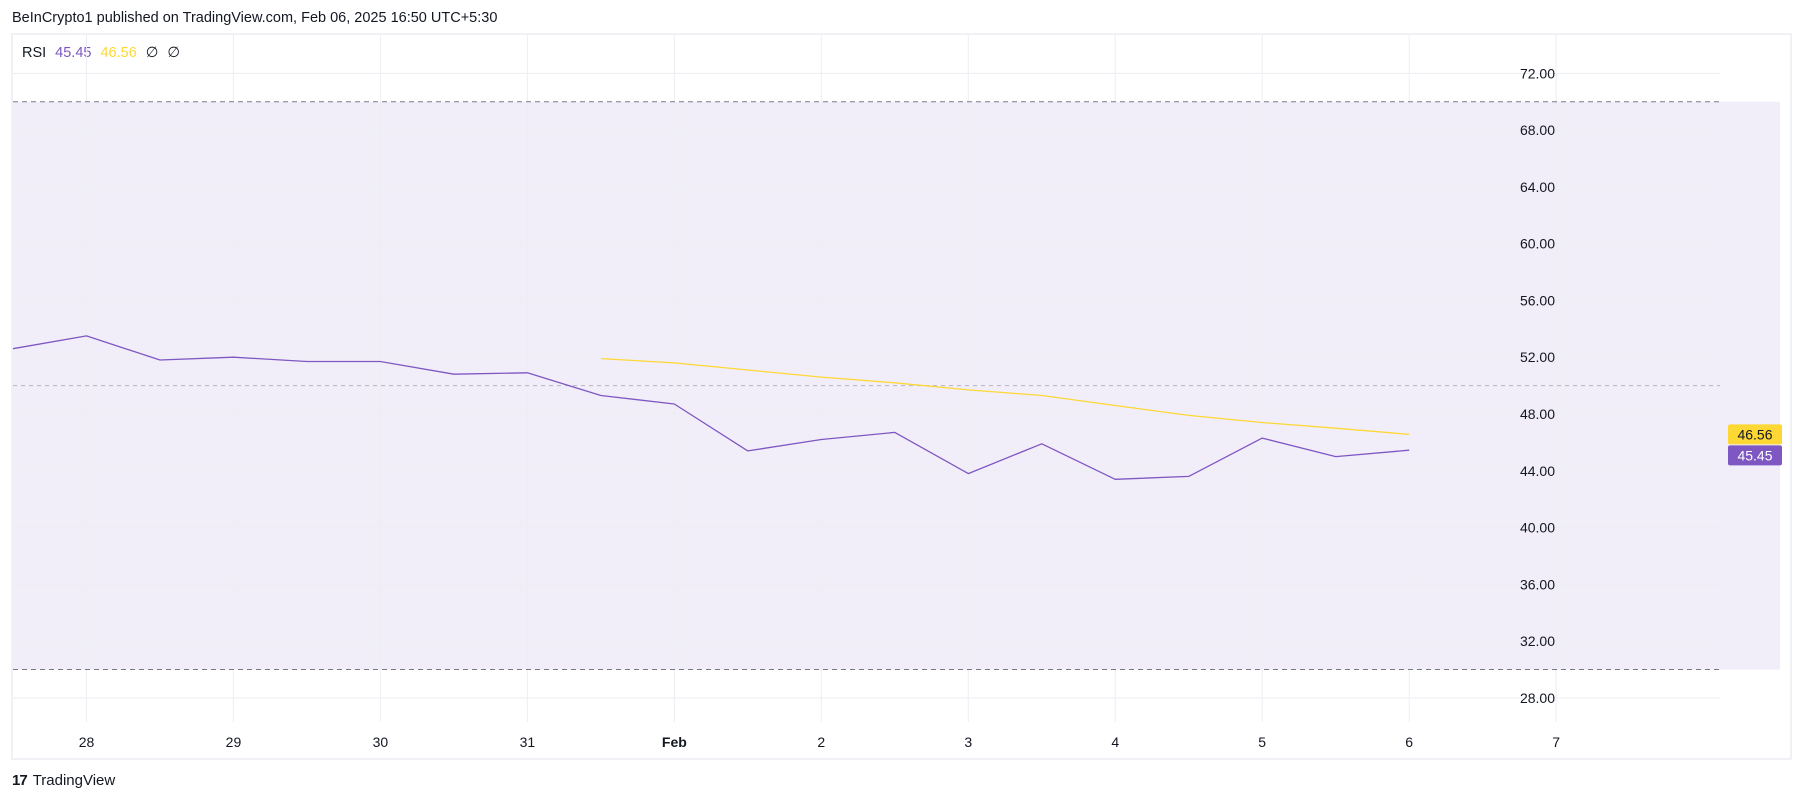 The image size is (1805, 803). What do you see at coordinates (1005, 396) in the screenshot?
I see `series-line-rsi-based-ma` at bounding box center [1005, 396].